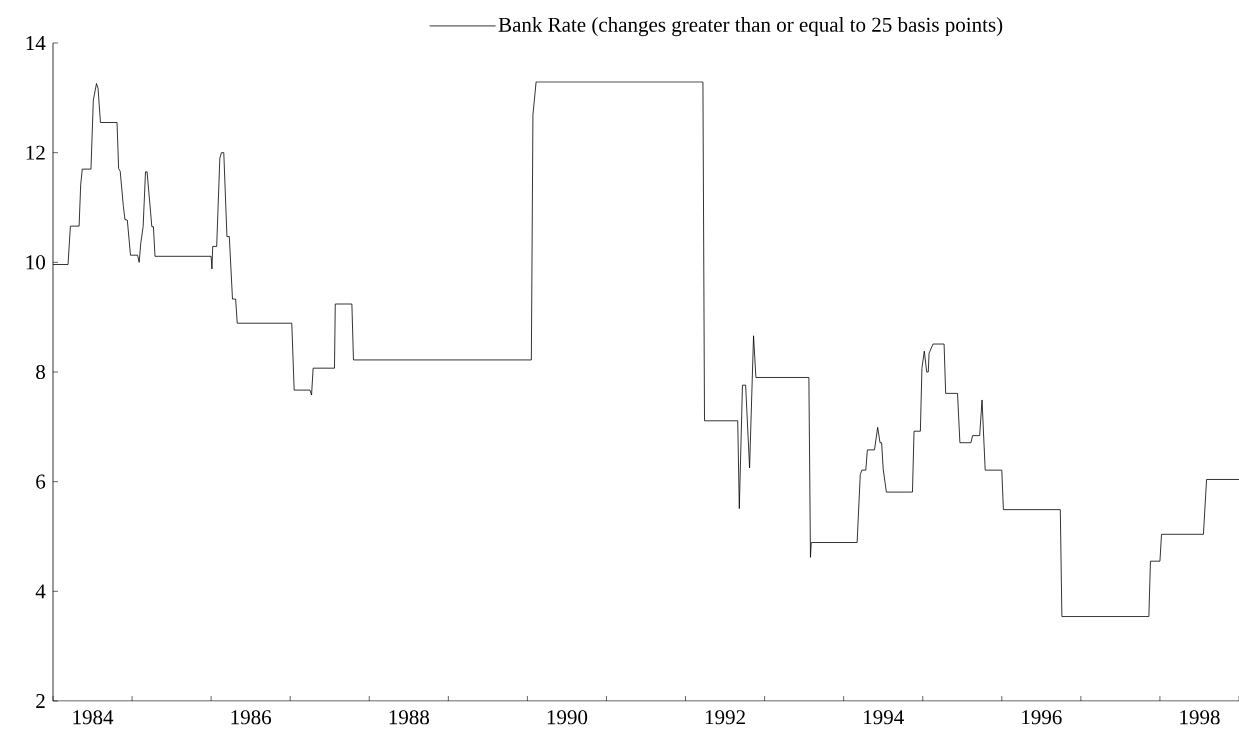 The image size is (1239, 732). I want to click on y-tick-label: 4, so click(40, 591).